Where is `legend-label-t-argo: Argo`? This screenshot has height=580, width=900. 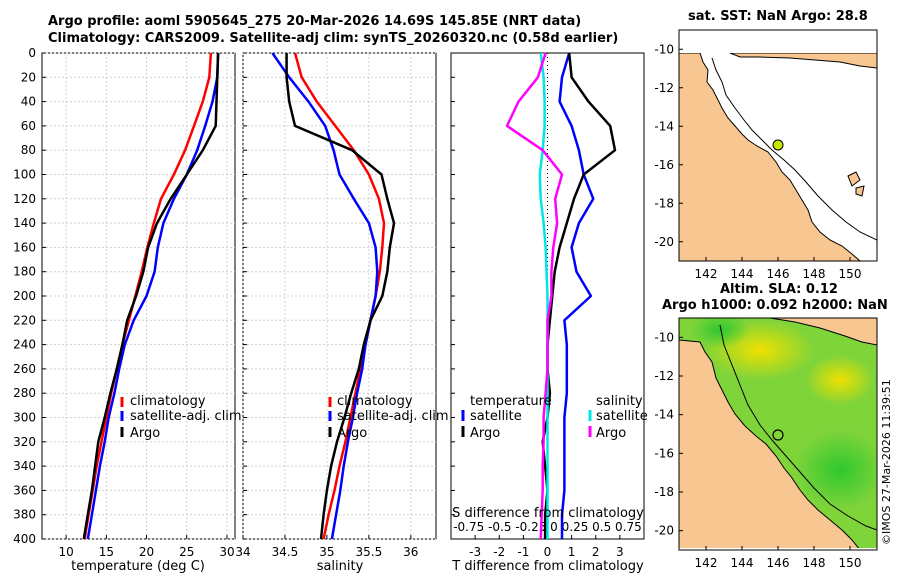 legend-label-t-argo: Argo is located at coordinates (485, 433).